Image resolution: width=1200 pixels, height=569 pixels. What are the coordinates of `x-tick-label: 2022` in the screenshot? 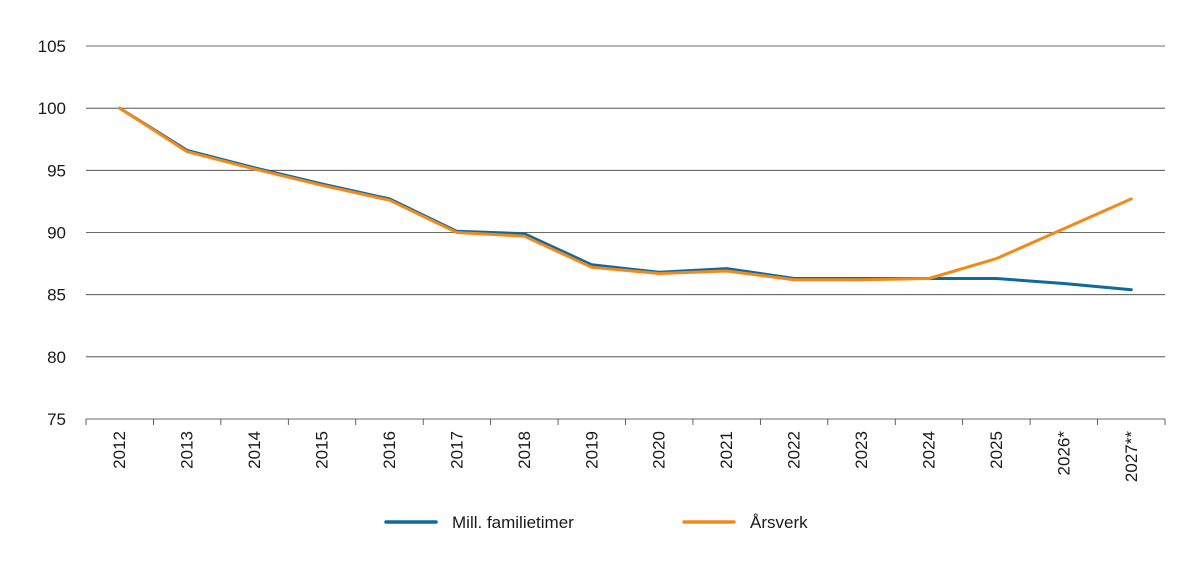 It's located at (794, 450).